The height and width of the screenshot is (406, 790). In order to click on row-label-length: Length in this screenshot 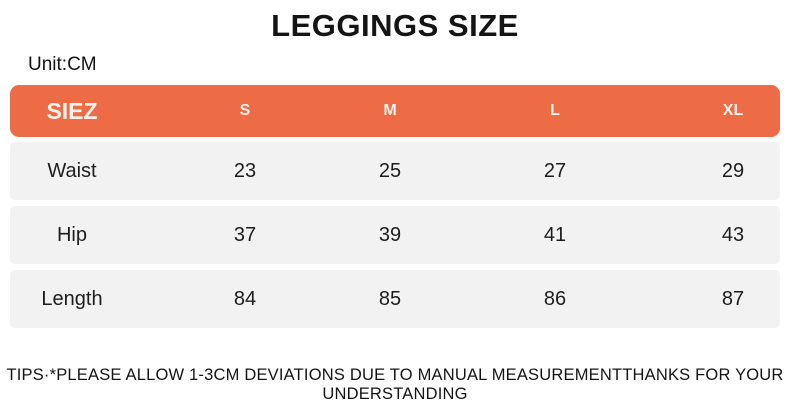, I will do `click(72, 298)`.